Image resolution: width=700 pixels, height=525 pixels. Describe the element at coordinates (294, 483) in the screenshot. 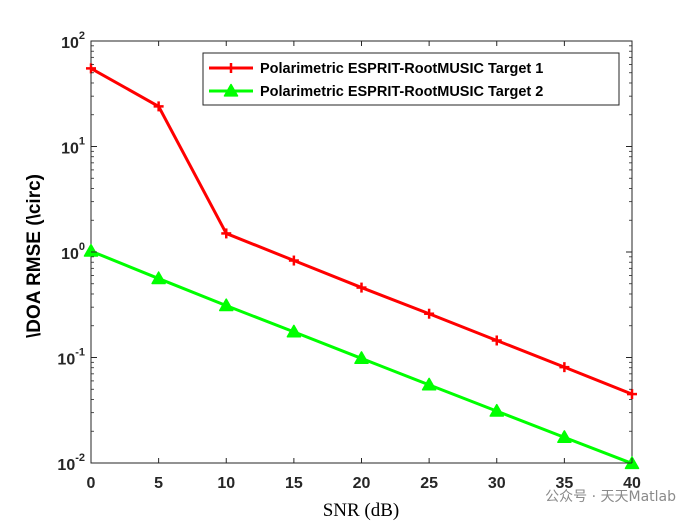

I see `x-tick-label: 15` at that location.